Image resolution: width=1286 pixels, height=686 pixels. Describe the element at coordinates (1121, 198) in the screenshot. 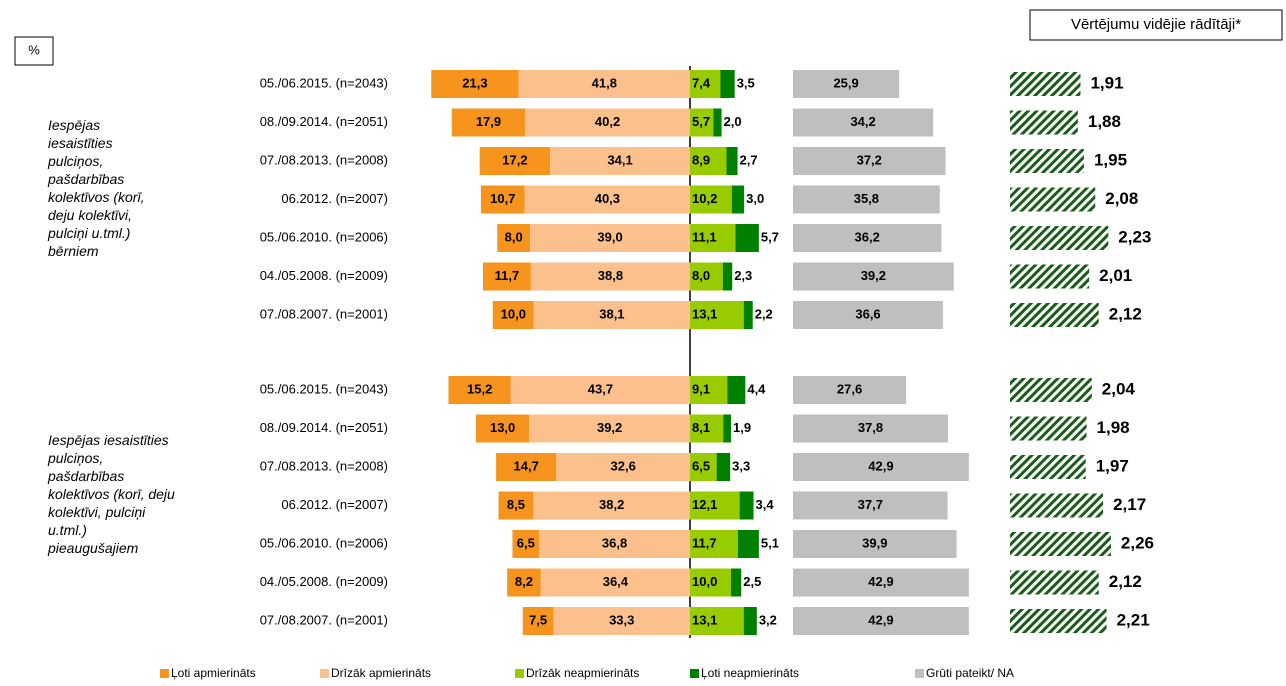

I see `average-label: 2,08` at that location.